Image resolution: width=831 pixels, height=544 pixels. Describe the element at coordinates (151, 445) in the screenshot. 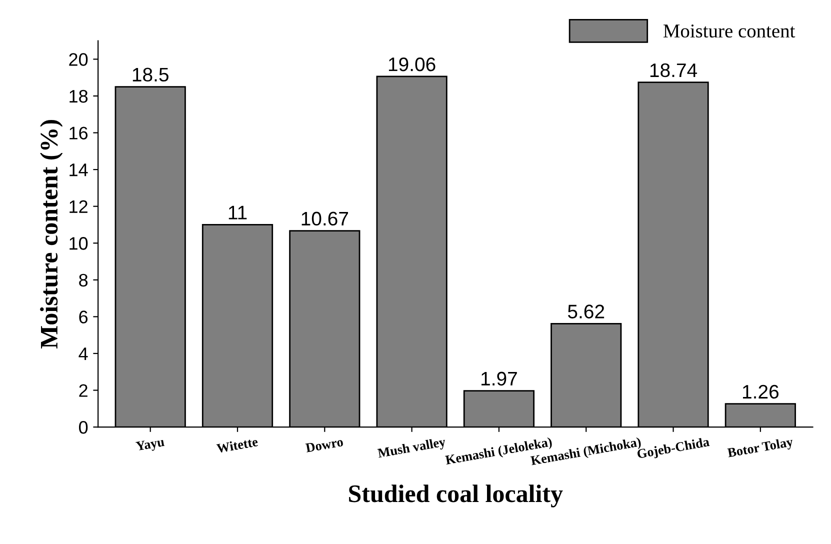

I see `x-tick-label: Yayu` at that location.